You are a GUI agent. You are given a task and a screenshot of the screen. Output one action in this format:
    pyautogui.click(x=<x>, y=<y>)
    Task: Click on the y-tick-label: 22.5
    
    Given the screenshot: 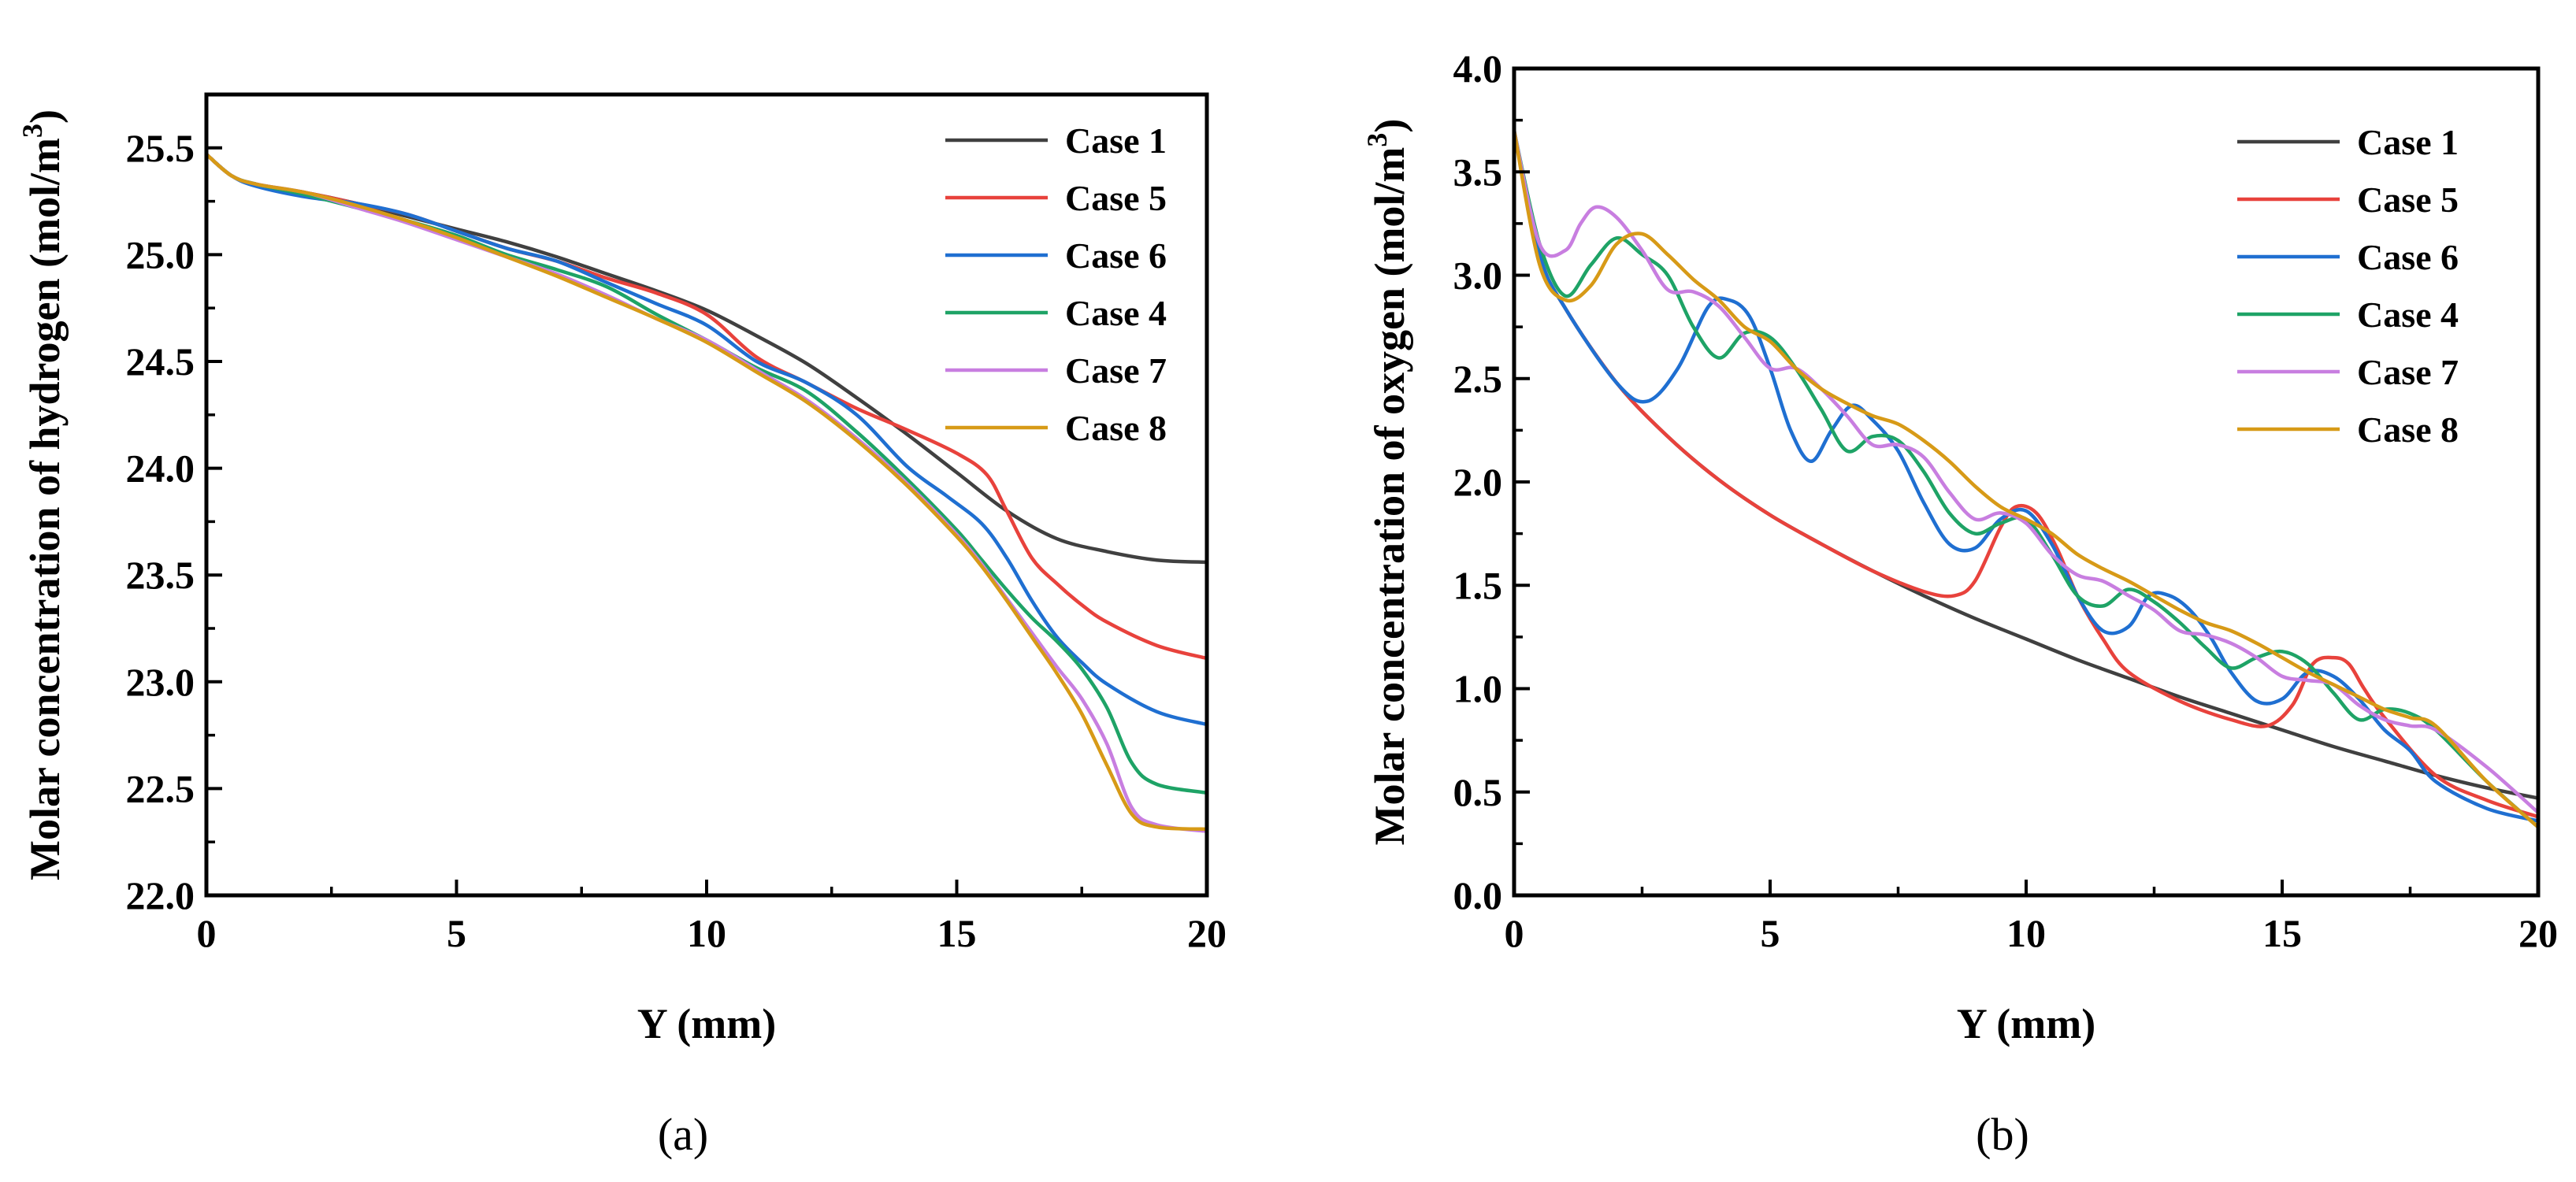 What is the action you would take?
    pyautogui.click(x=160, y=788)
    